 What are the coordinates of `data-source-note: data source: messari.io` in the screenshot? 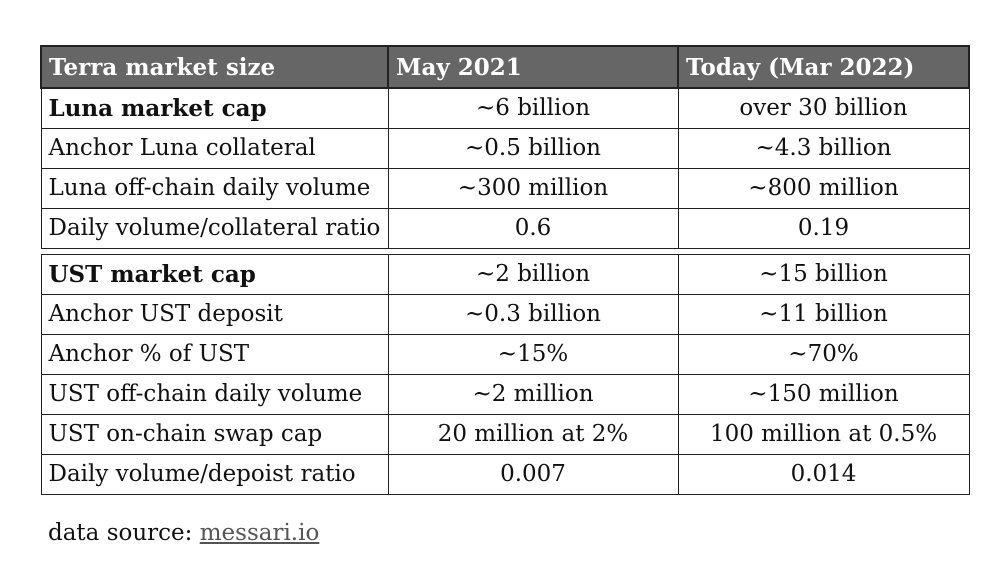 It's located at (183, 533).